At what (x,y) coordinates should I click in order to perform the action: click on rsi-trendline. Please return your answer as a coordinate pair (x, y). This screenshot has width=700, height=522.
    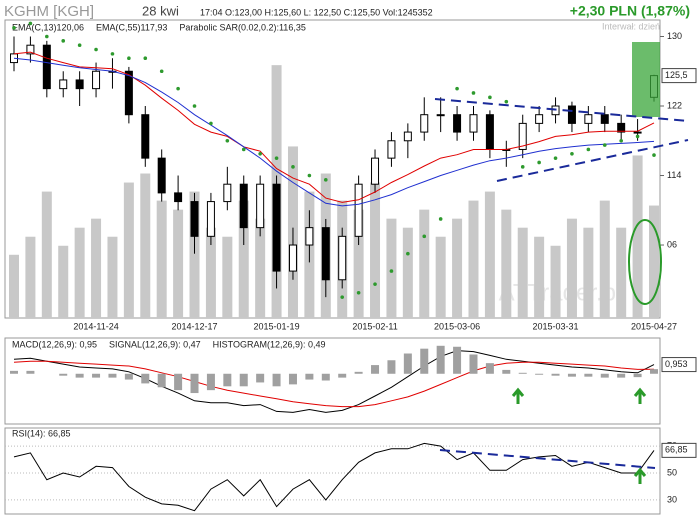
    Looking at the image, I should click on (547, 459).